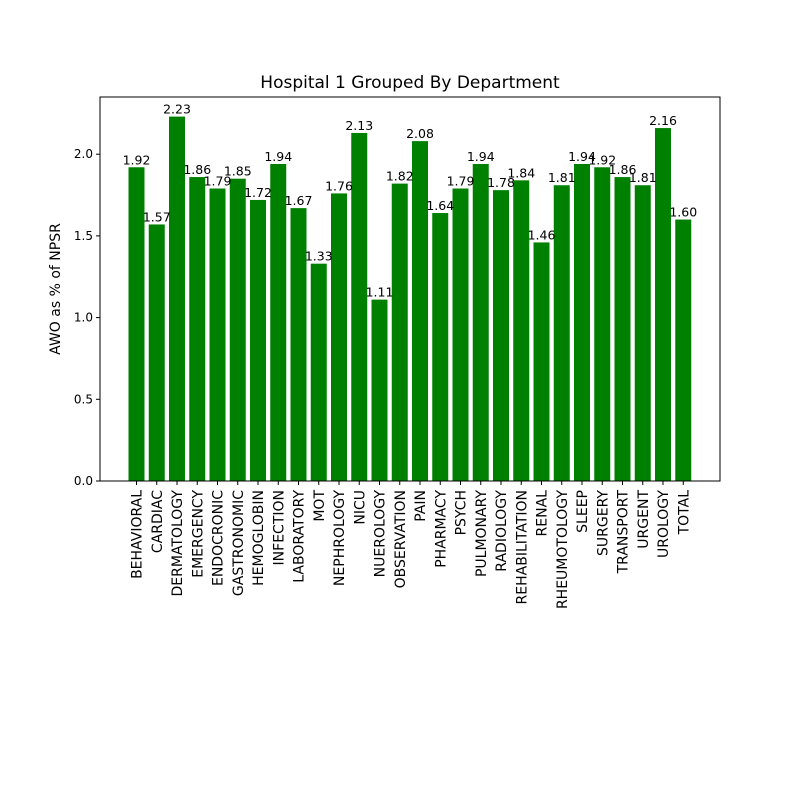 The image size is (800, 800). I want to click on x-tick-label: UROLOGY, so click(664, 524).